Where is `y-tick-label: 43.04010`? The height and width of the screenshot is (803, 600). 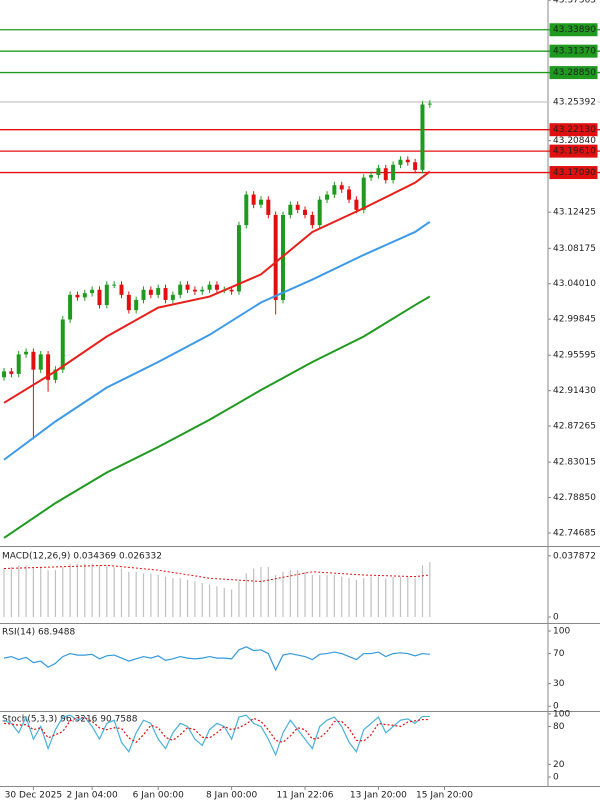 y-tick-label: 43.04010 is located at coordinates (574, 284).